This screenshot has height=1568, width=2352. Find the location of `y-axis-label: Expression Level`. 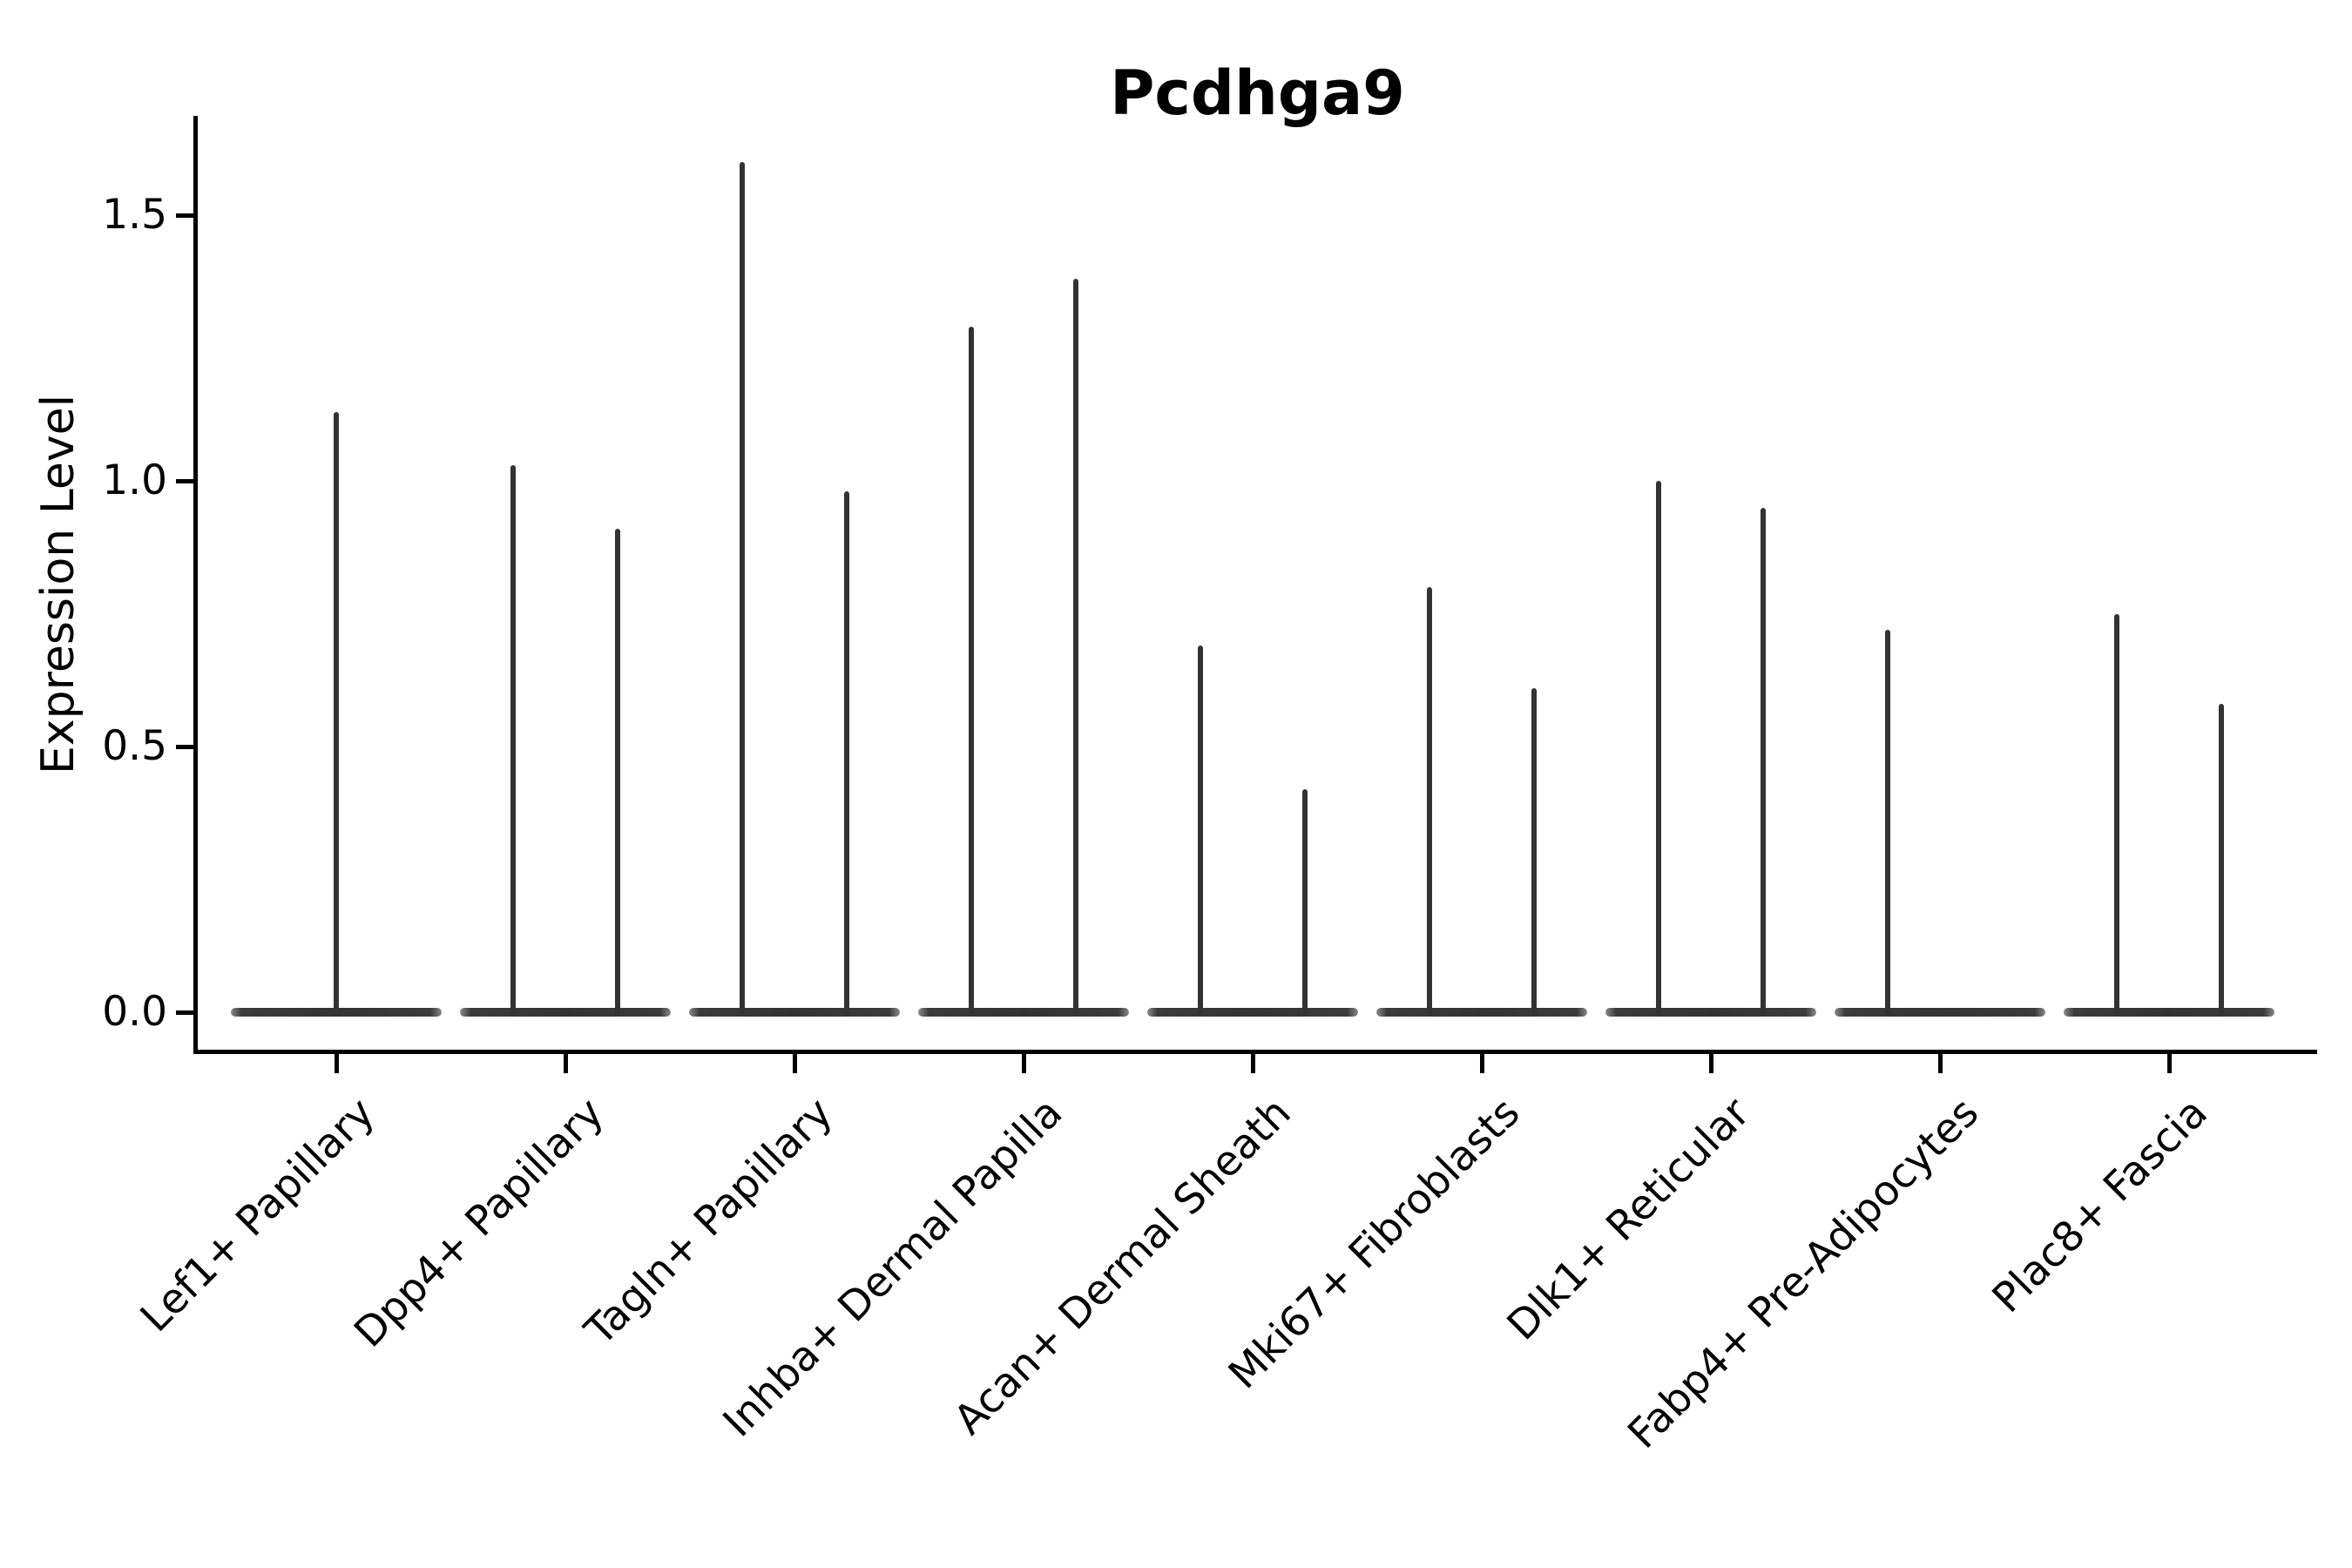

y-axis-label: Expression Level is located at coordinates (58, 584).